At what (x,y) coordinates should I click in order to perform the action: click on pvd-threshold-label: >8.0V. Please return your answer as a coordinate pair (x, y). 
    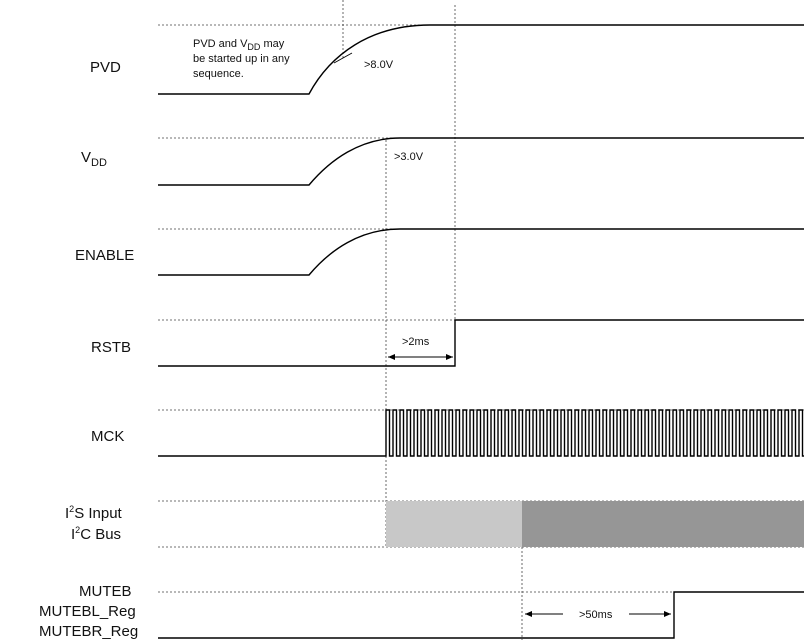
    Looking at the image, I should click on (379, 65).